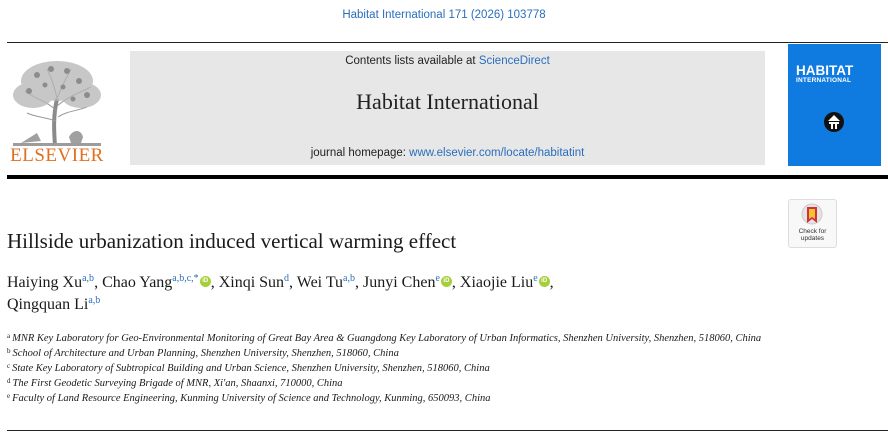  I want to click on journal-reference: Habitat International 171 (2026) 103778, so click(444, 15).